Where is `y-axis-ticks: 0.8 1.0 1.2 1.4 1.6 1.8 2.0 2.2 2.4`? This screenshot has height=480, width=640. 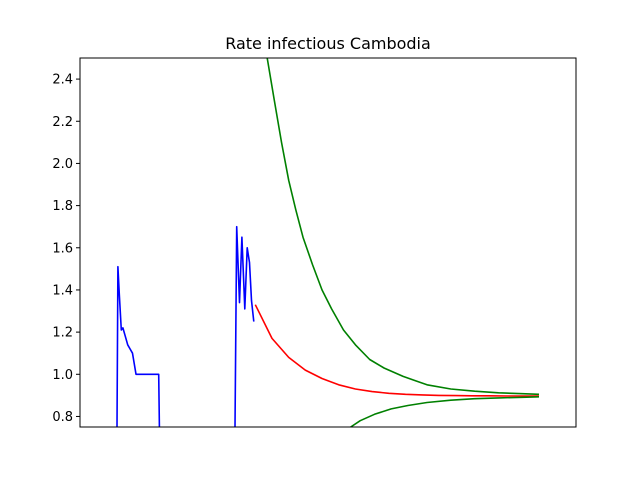
y-axis-ticks: 0.8 1.0 1.2 1.4 1.6 1.8 2.0 2.2 2.4 is located at coordinates (66, 249).